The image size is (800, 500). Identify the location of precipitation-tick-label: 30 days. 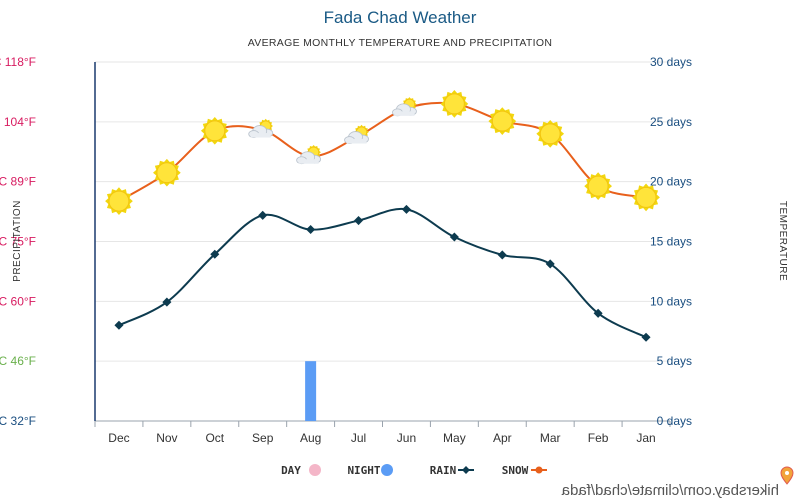
(671, 62).